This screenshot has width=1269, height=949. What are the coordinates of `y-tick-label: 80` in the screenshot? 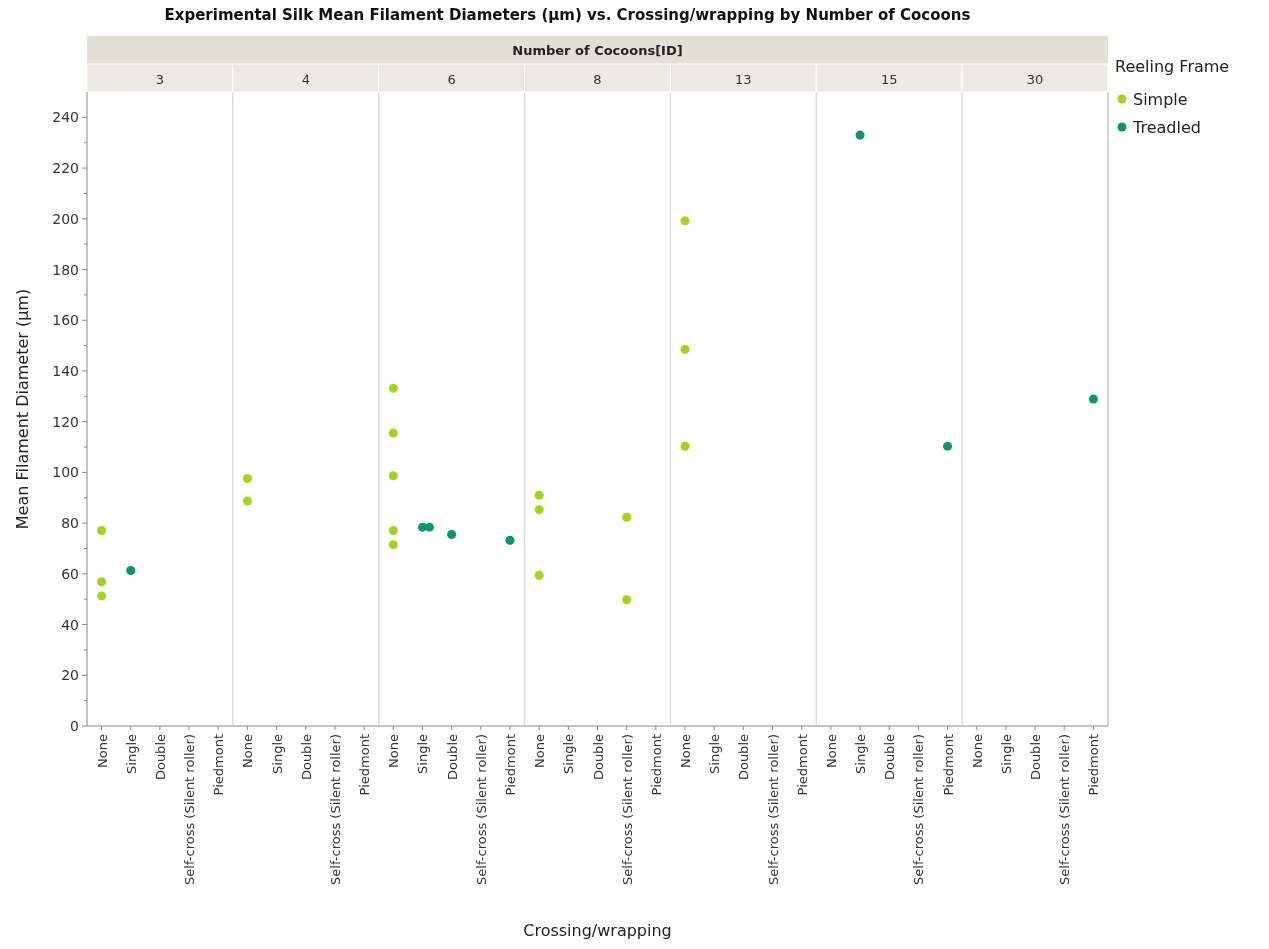 It's located at (70, 523).